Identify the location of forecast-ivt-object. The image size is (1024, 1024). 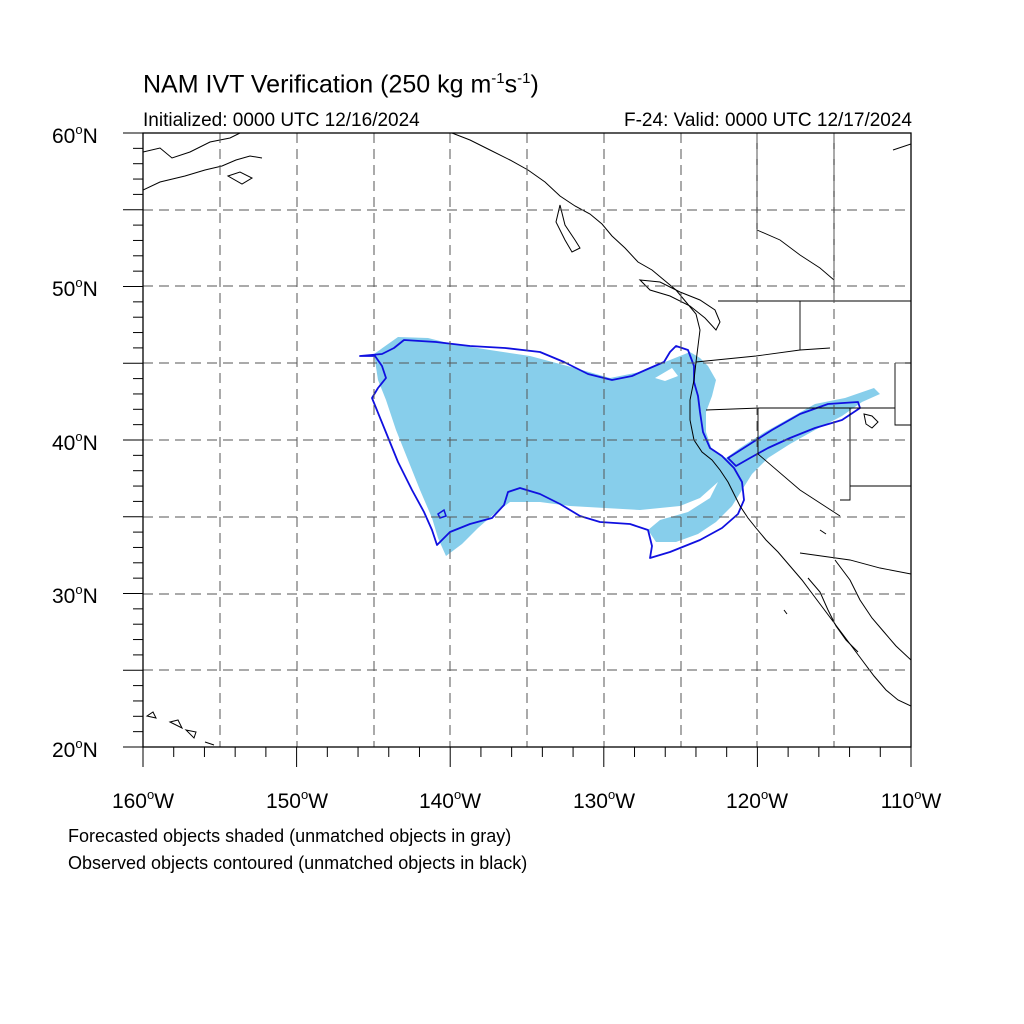
(627, 446).